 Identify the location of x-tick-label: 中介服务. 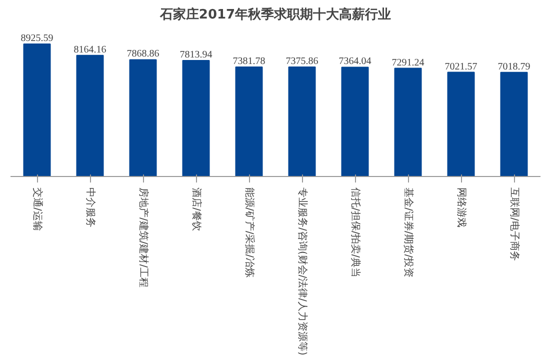
(90, 208).